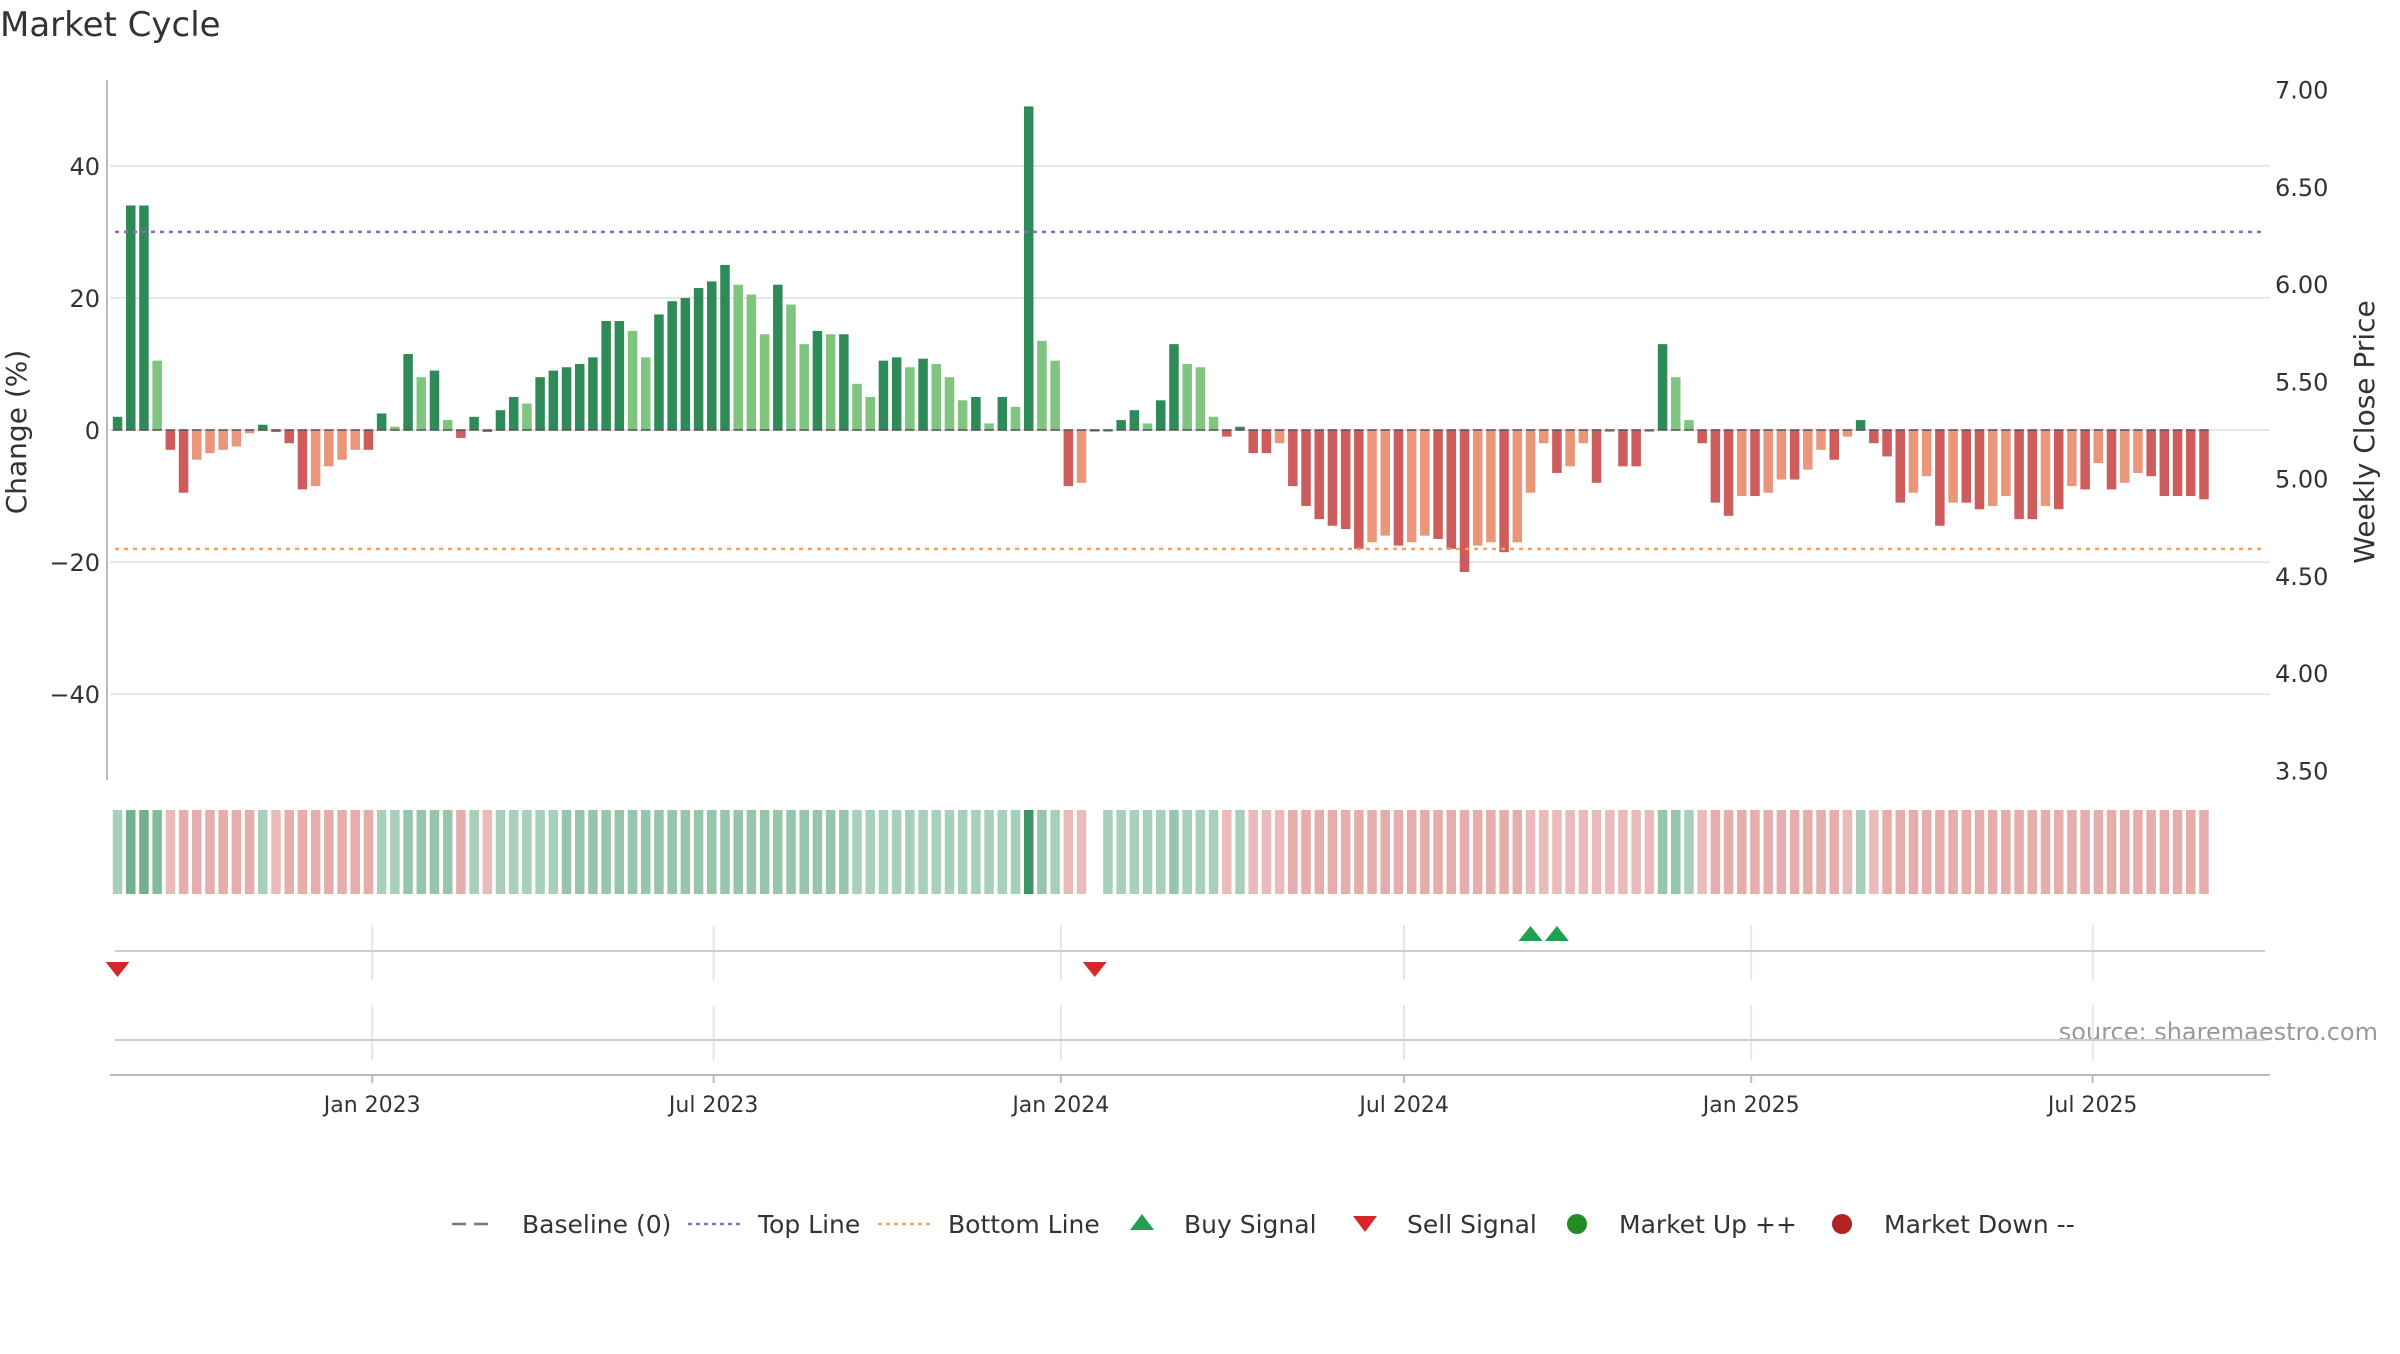 This screenshot has height=1354, width=2400. I want to click on sell-signal-marker, so click(117, 969).